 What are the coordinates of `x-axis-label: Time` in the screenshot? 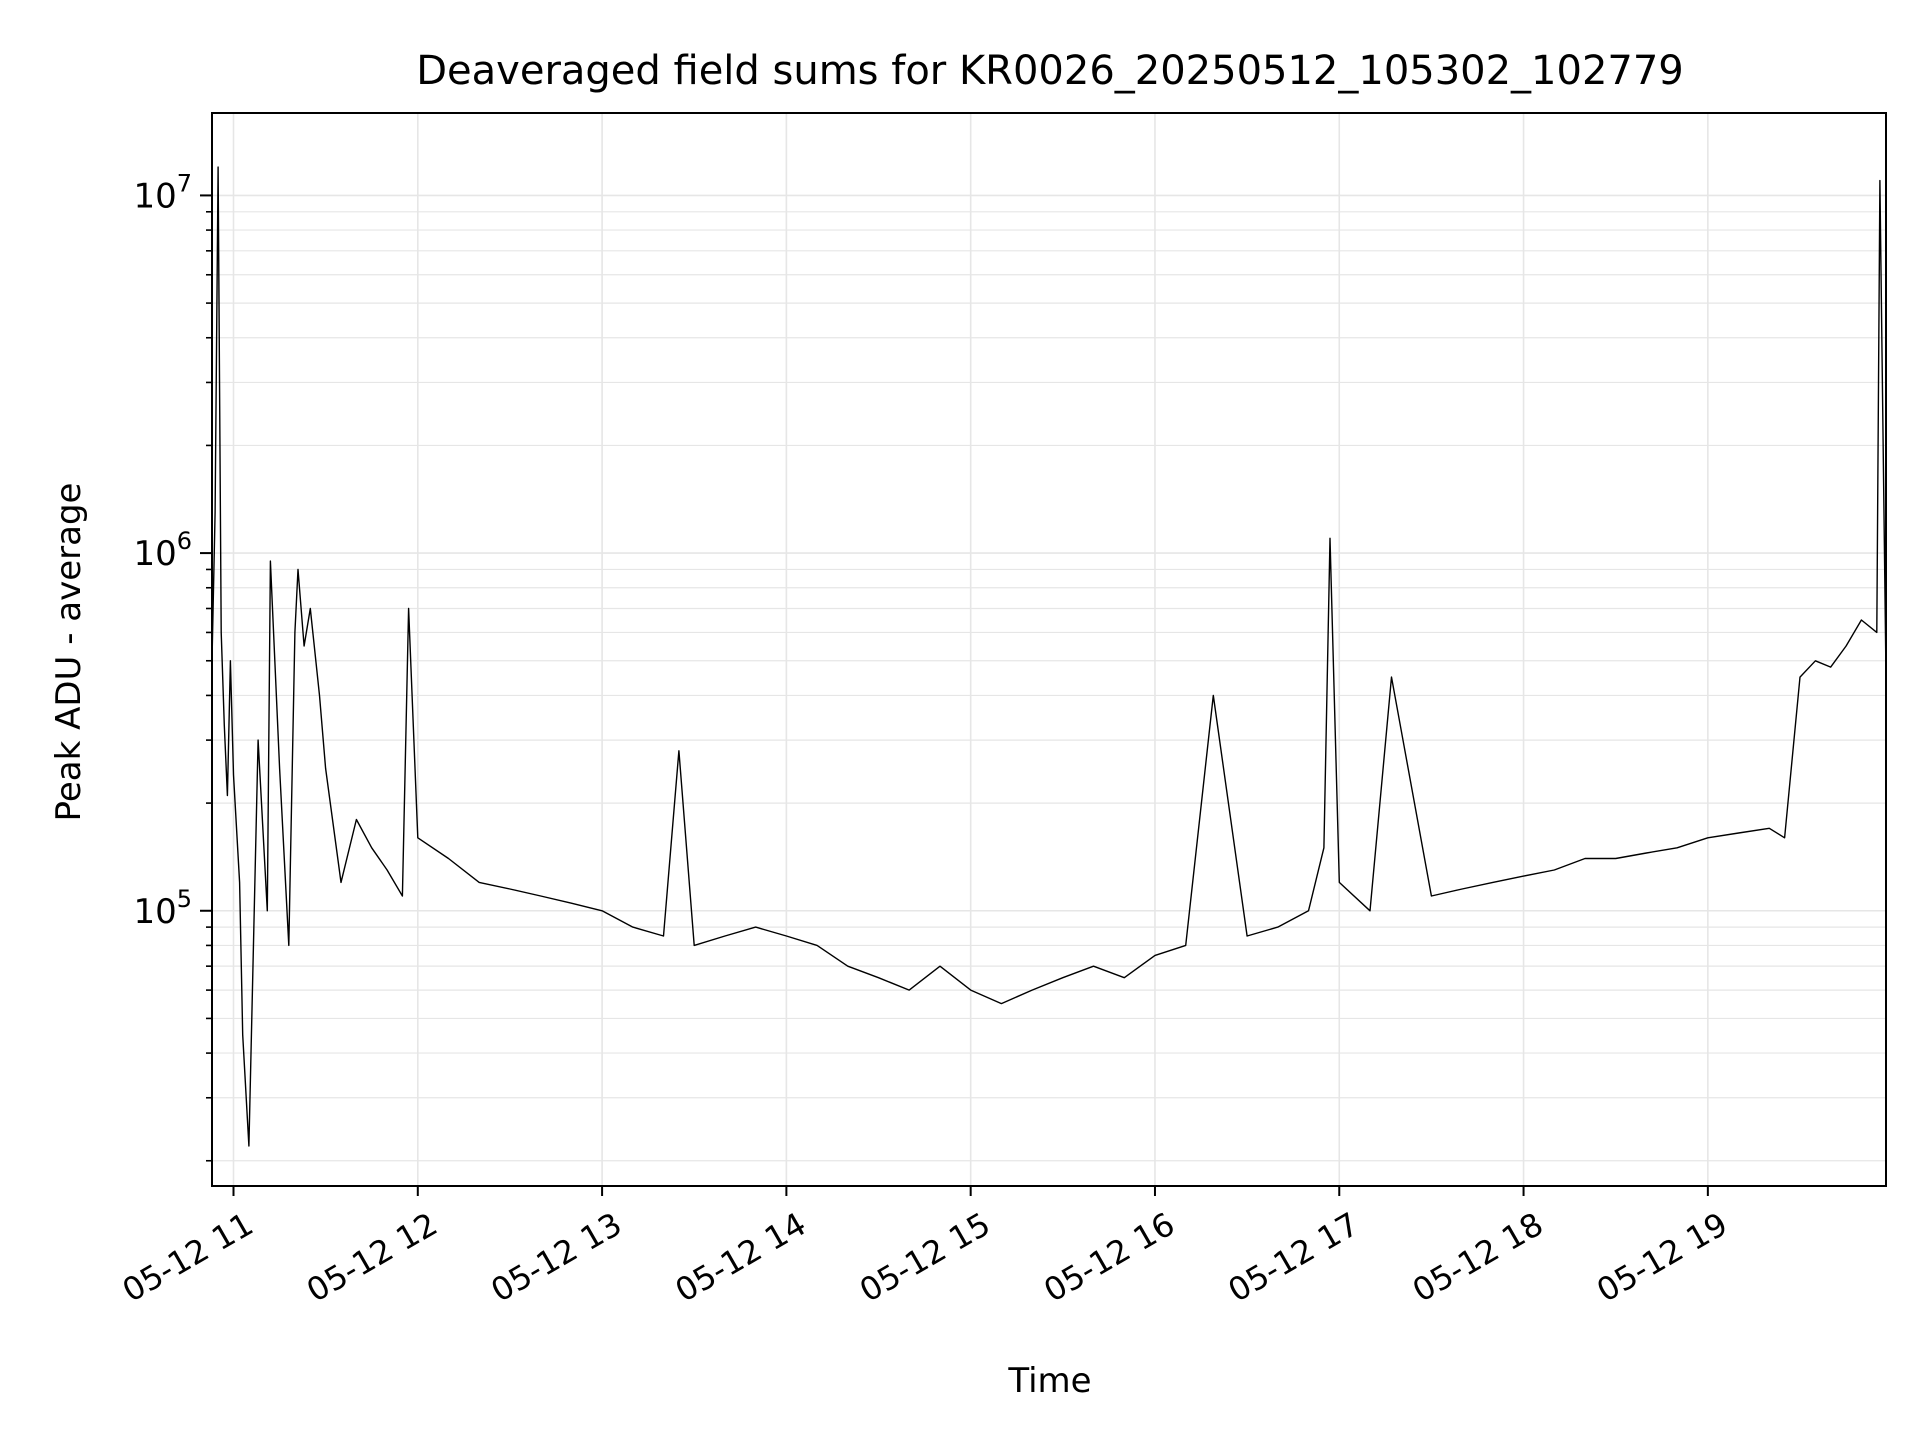 It's located at (1049, 1381).